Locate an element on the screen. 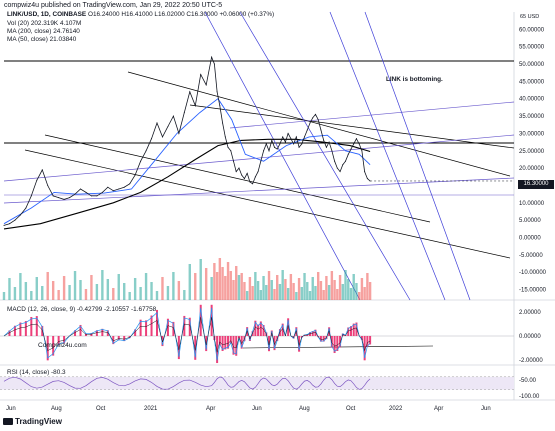 The image size is (555, 431). price-tick-label: -5.00000 is located at coordinates (531, 256).